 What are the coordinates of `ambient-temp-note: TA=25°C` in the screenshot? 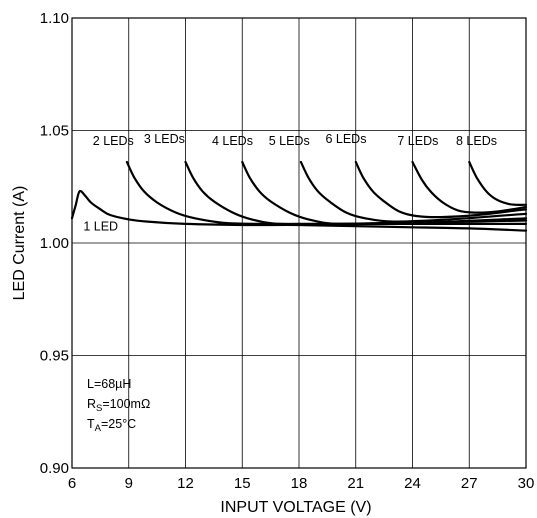 It's located at (111, 425).